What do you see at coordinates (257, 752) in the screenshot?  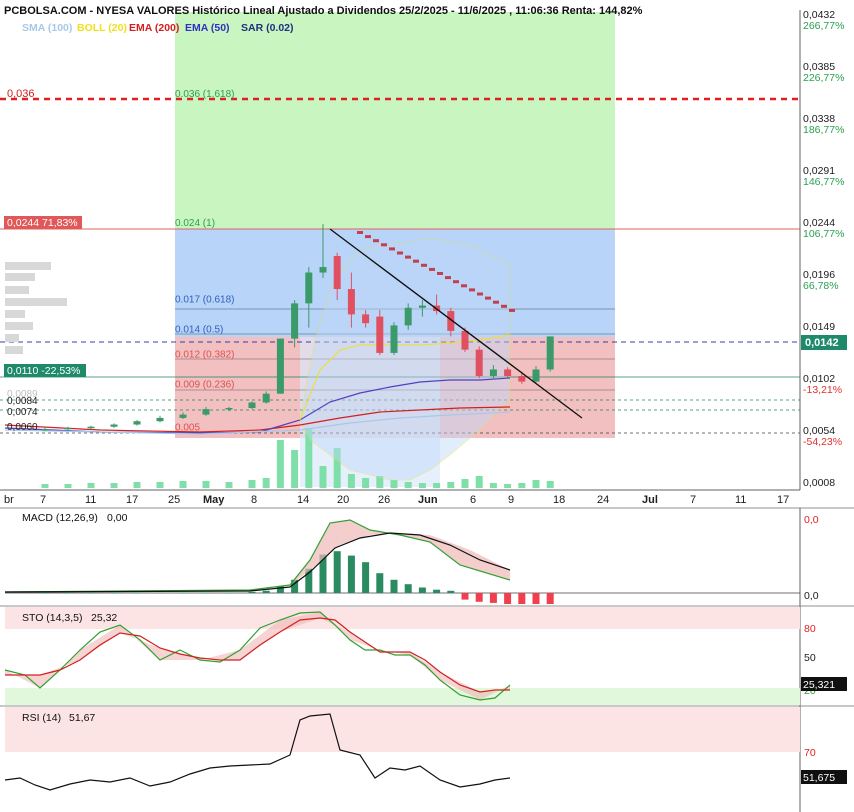 I see `rsi-line` at bounding box center [257, 752].